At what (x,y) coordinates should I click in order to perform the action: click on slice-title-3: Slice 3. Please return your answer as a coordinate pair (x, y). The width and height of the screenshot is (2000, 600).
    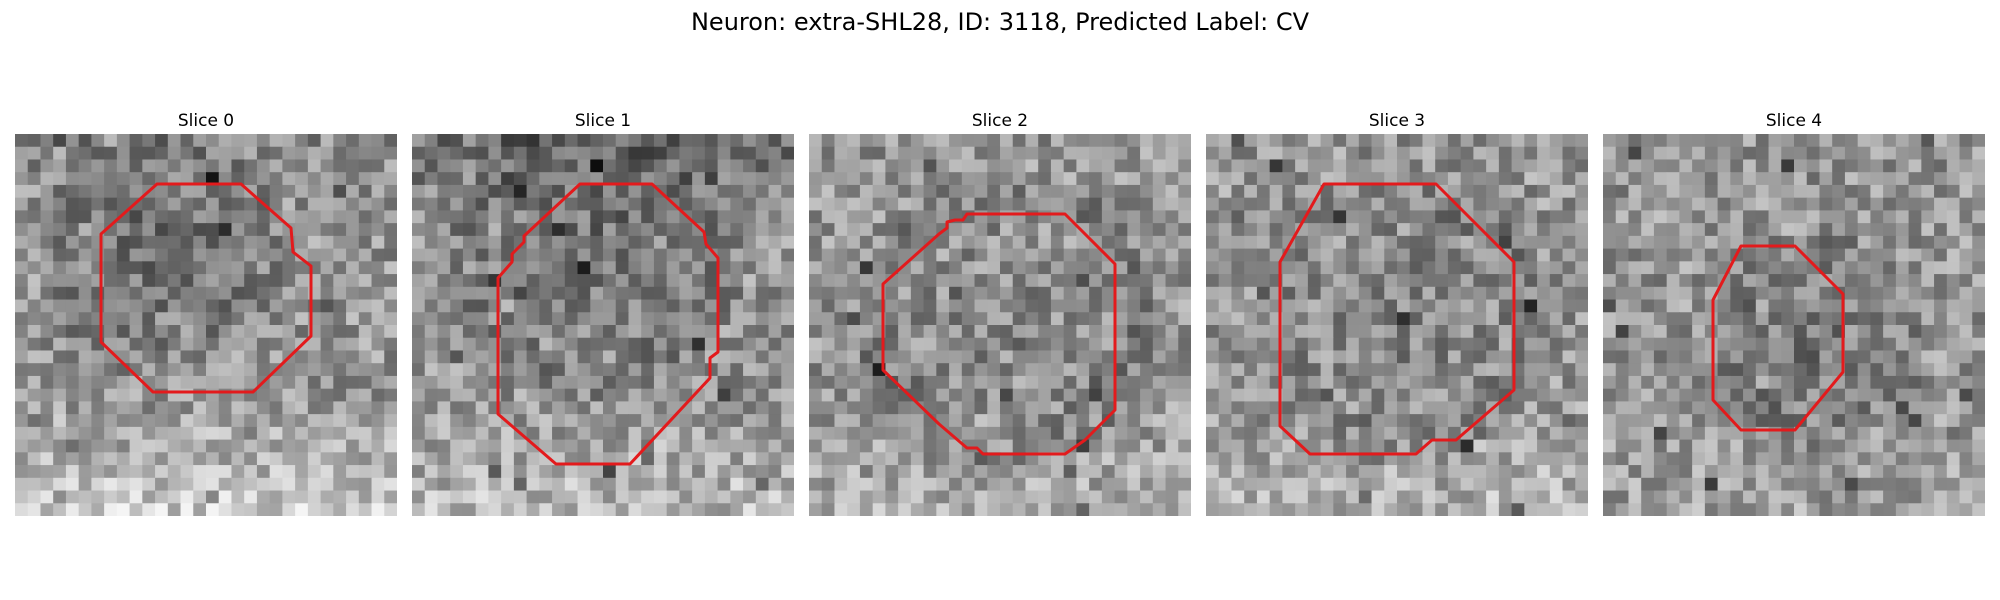
    Looking at the image, I should click on (1397, 121).